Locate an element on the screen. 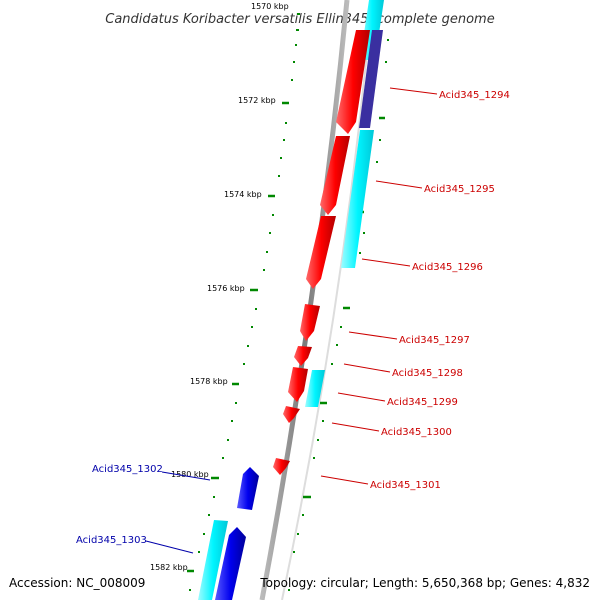  accession-text: Accession: NC_008009 is located at coordinates (77, 583).